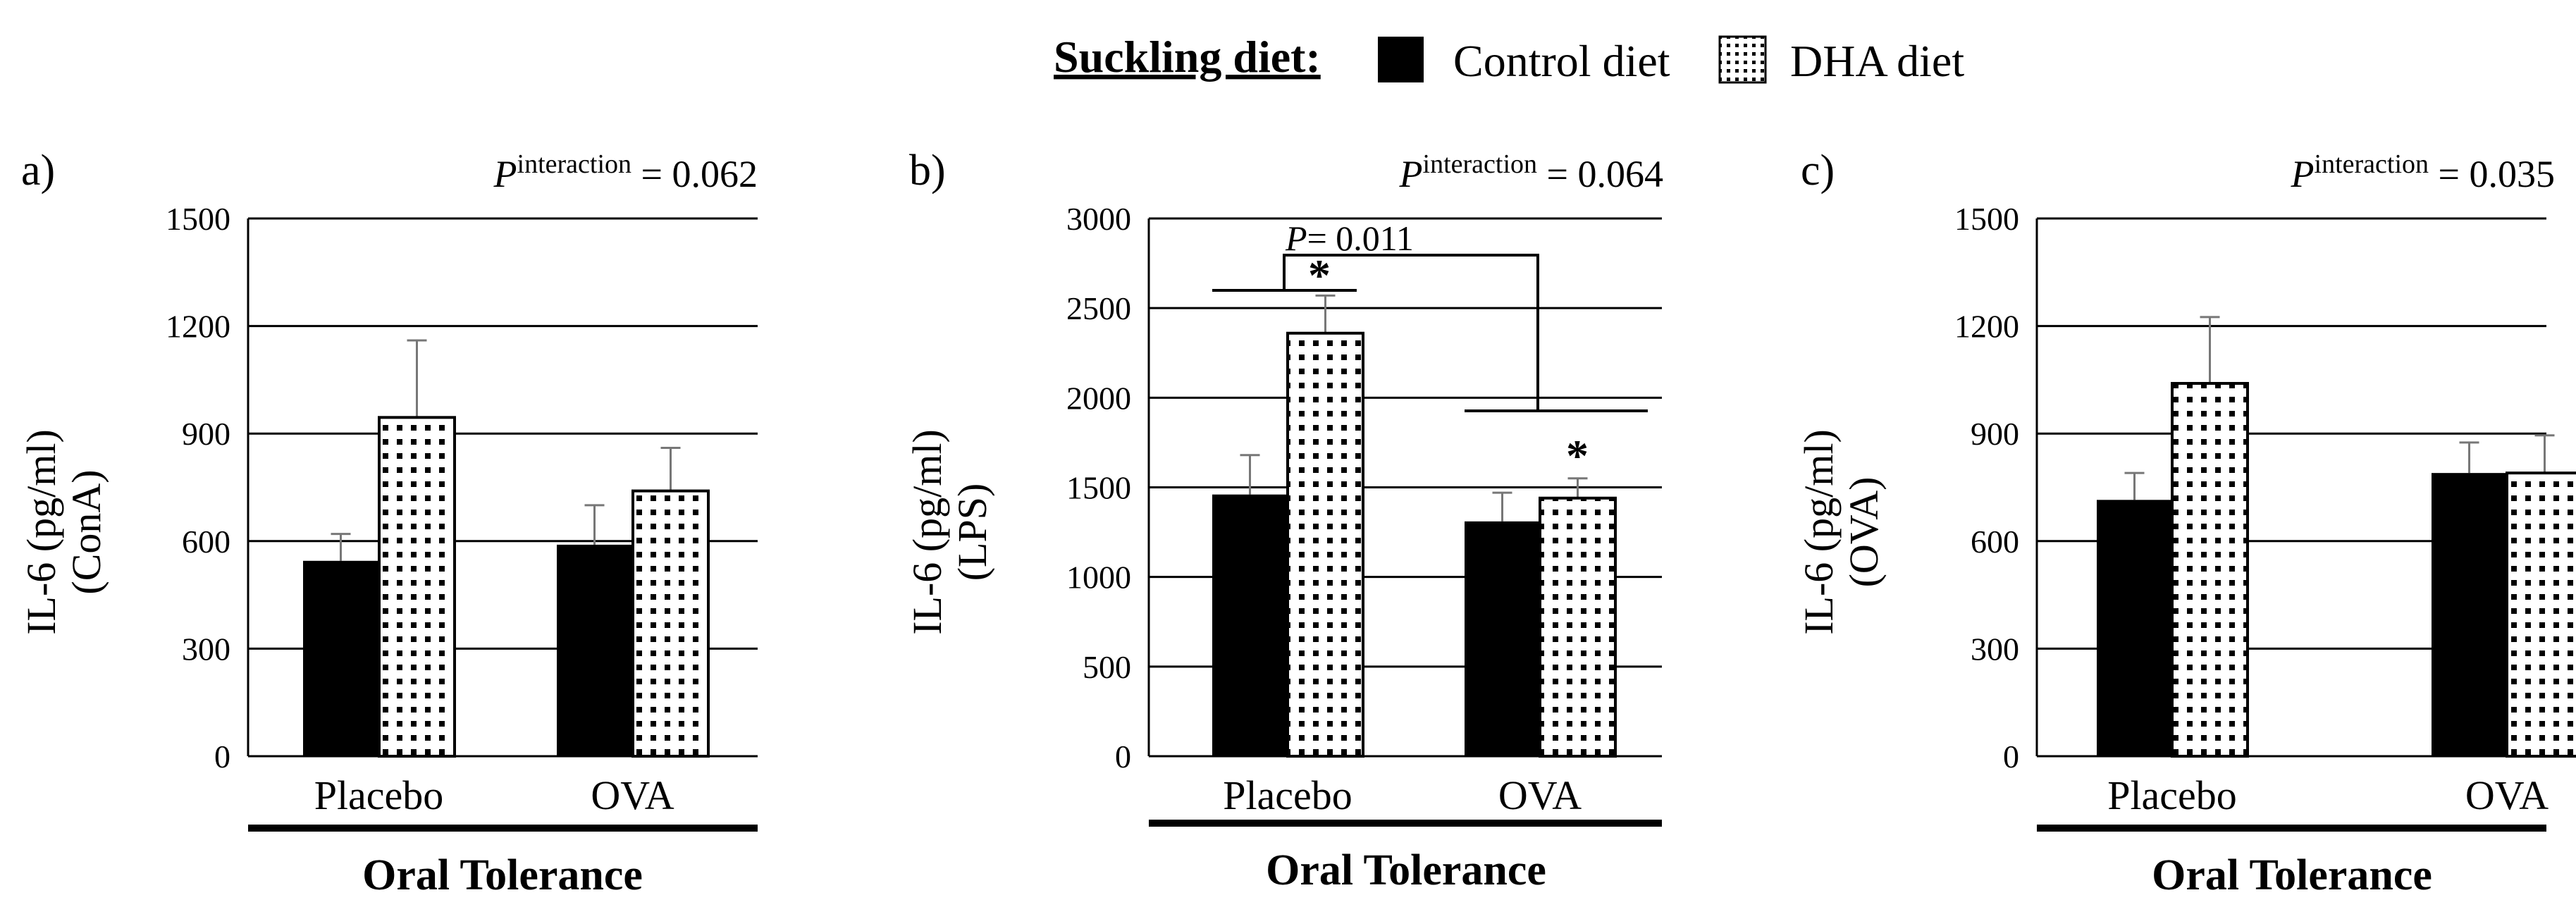  Describe the element at coordinates (1098, 219) in the screenshot. I see `y-tick-label-b-3000: 3000` at that location.